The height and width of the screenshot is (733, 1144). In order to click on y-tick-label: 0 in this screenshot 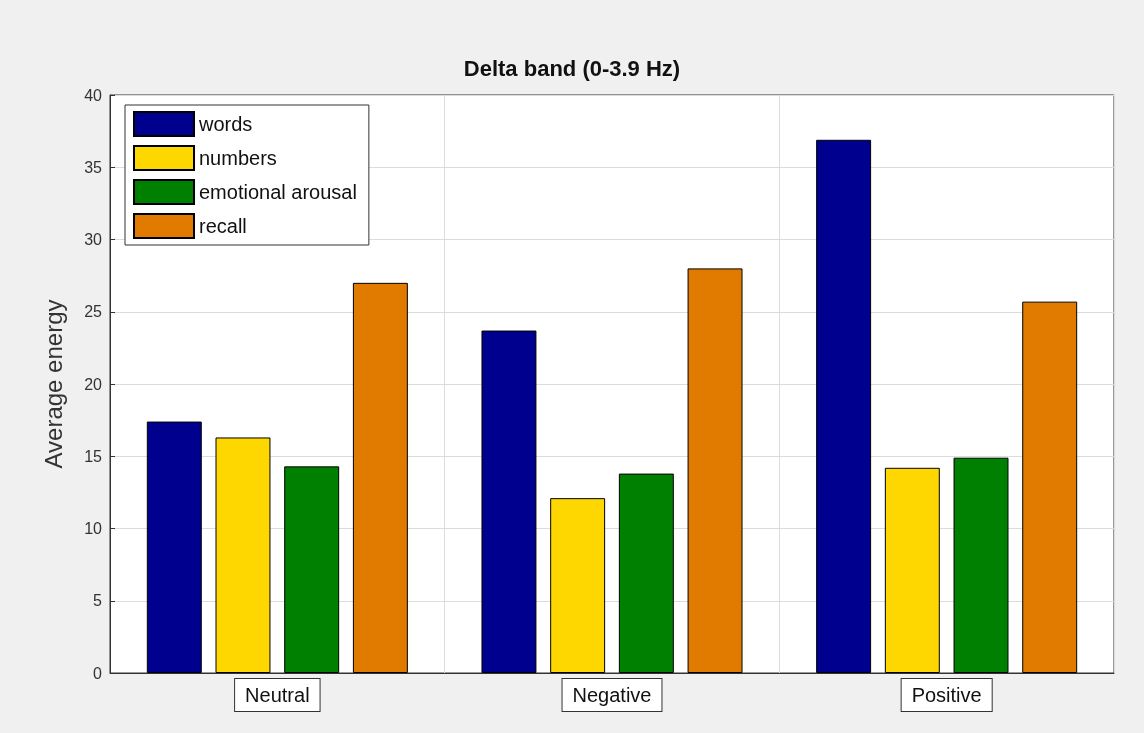, I will do `click(98, 673)`.